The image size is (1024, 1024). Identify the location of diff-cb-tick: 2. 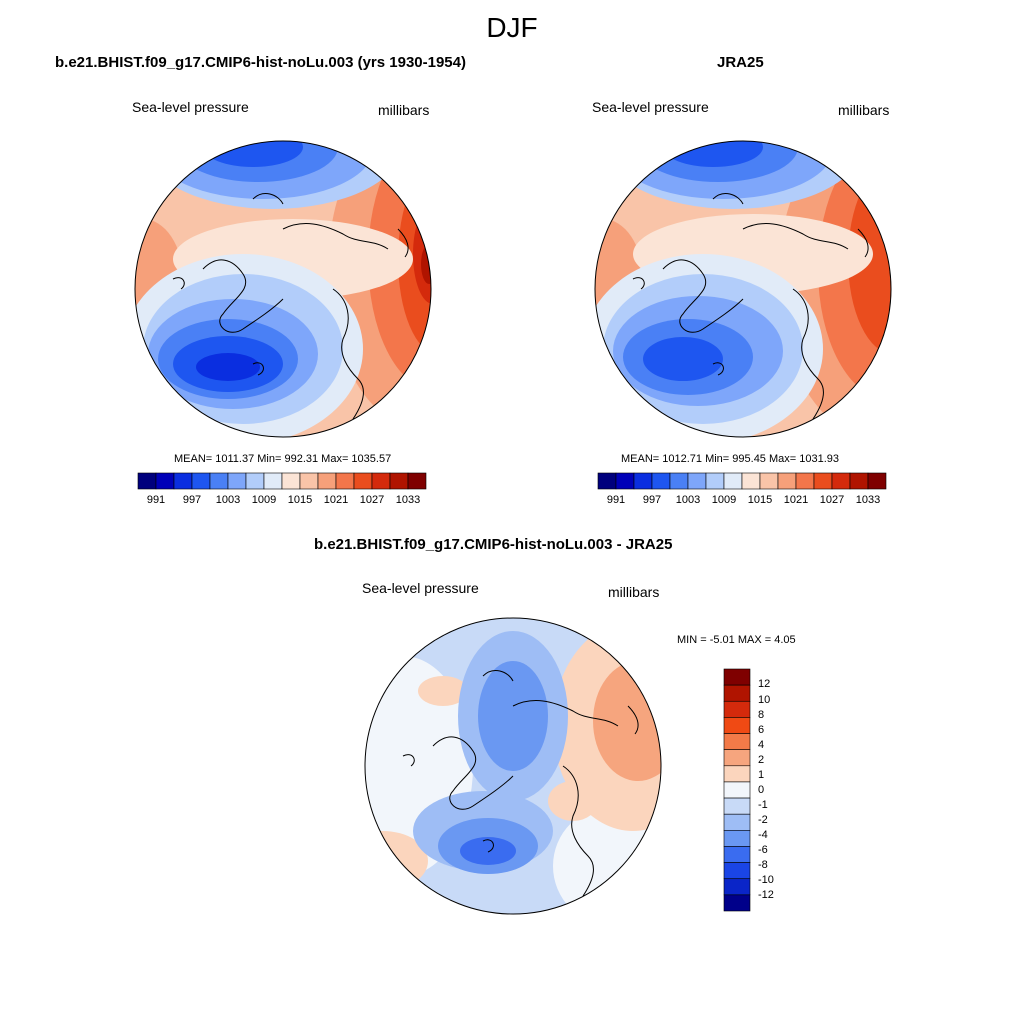
(761, 760).